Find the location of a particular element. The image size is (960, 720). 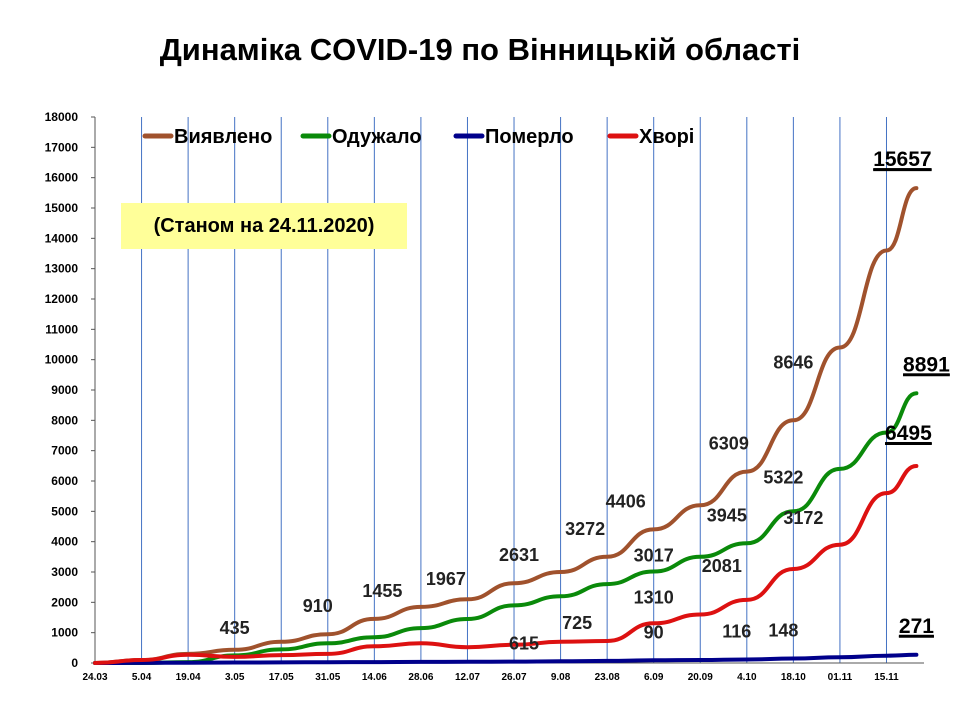

final-value-label: 271 is located at coordinates (916, 626).